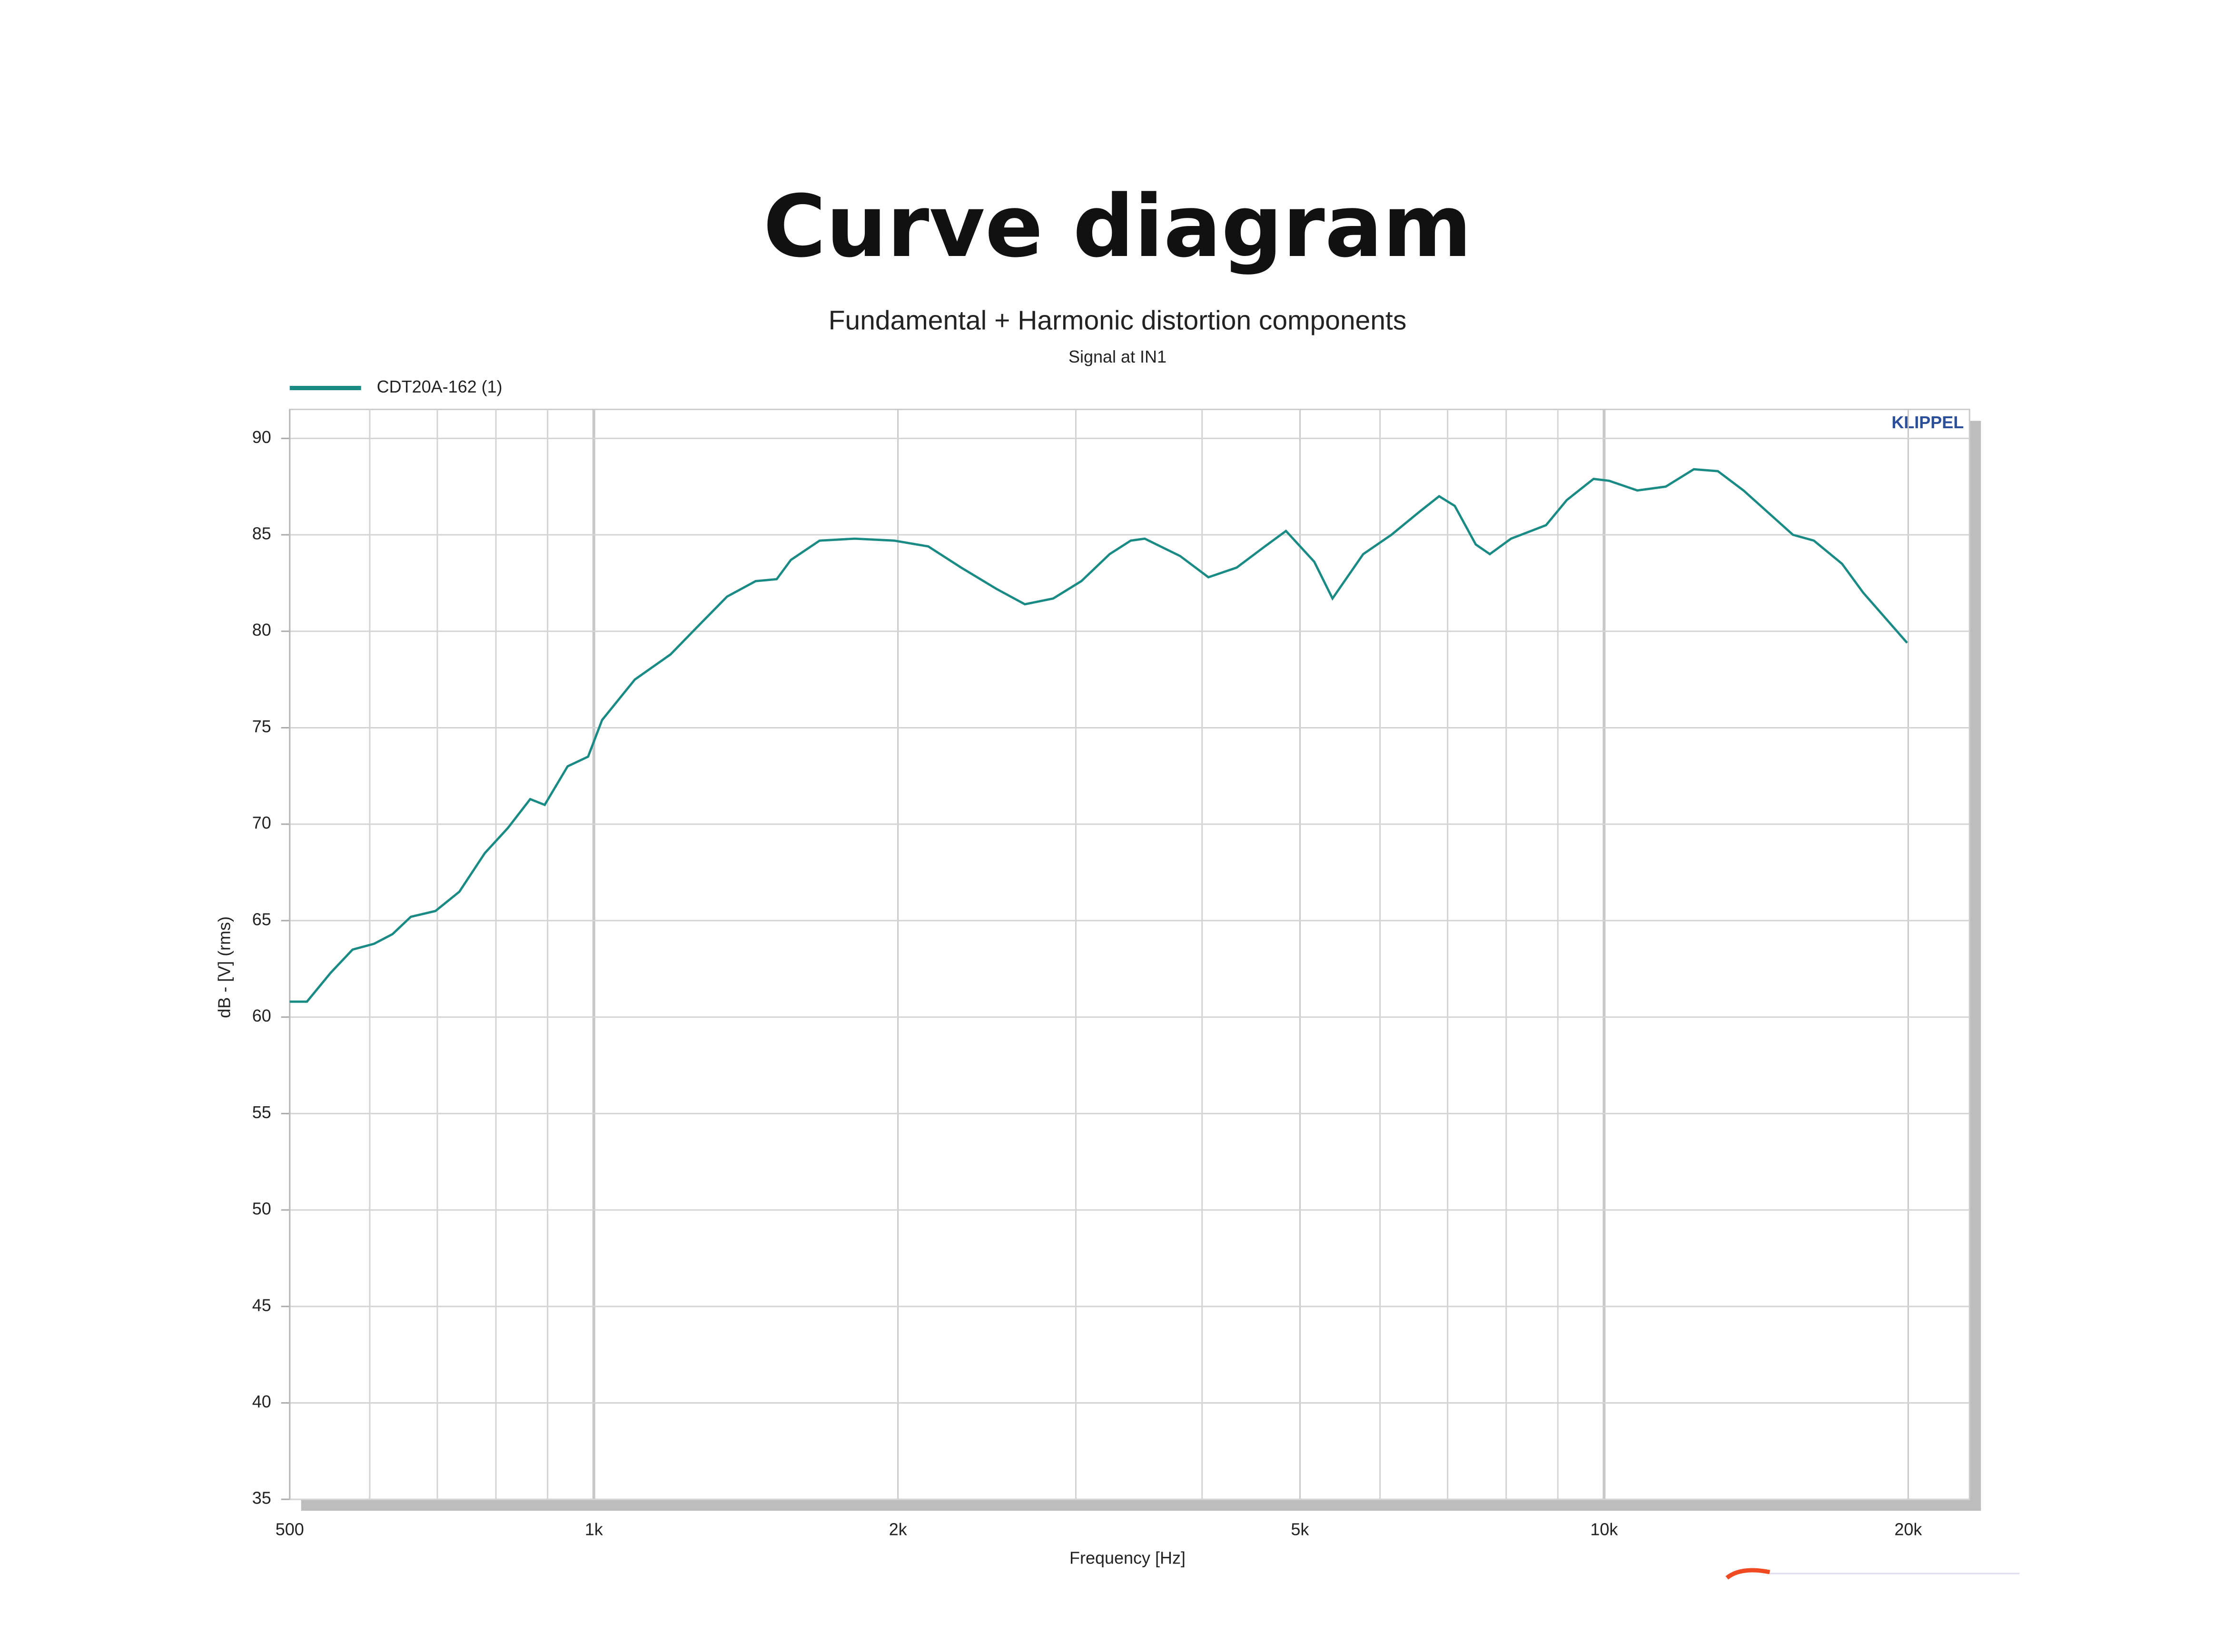  Describe the element at coordinates (1748, 1574) in the screenshot. I see `decoration` at that location.